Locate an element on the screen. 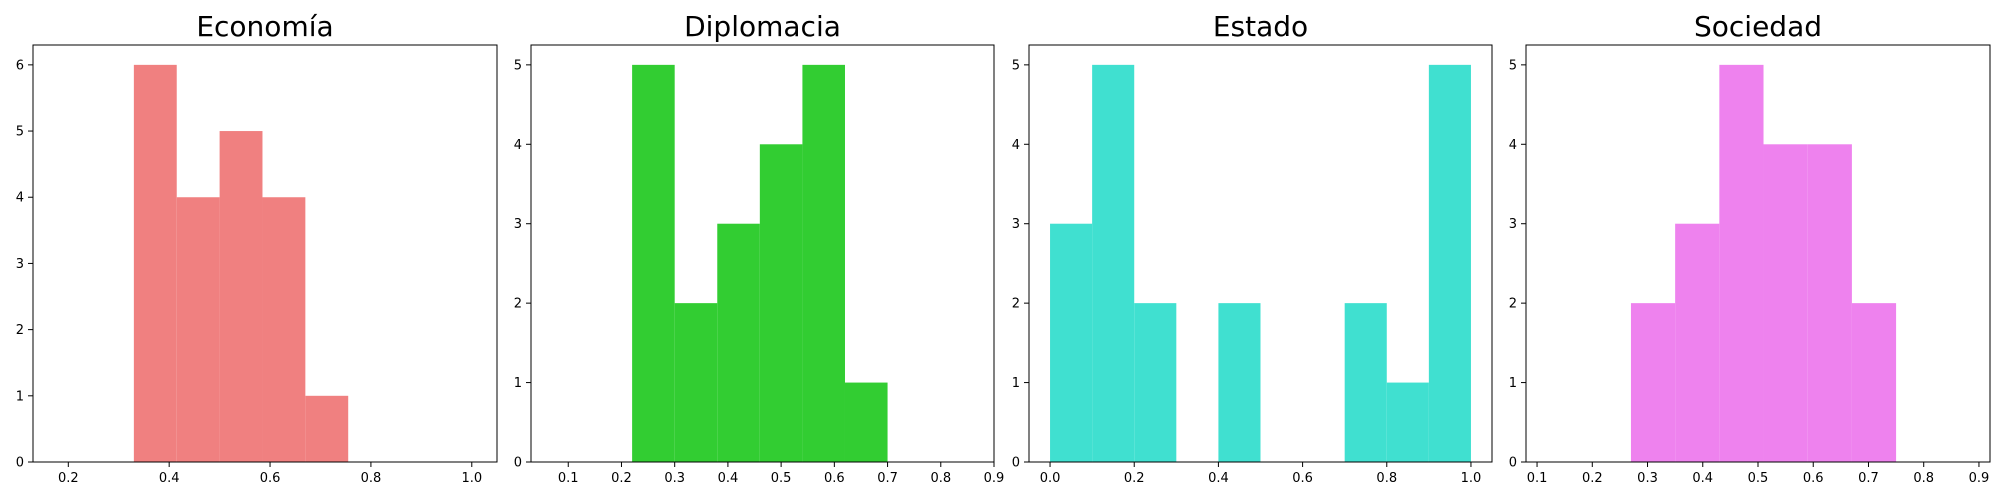 The image size is (2000, 500). subplot-title: Economía is located at coordinates (264, 26).